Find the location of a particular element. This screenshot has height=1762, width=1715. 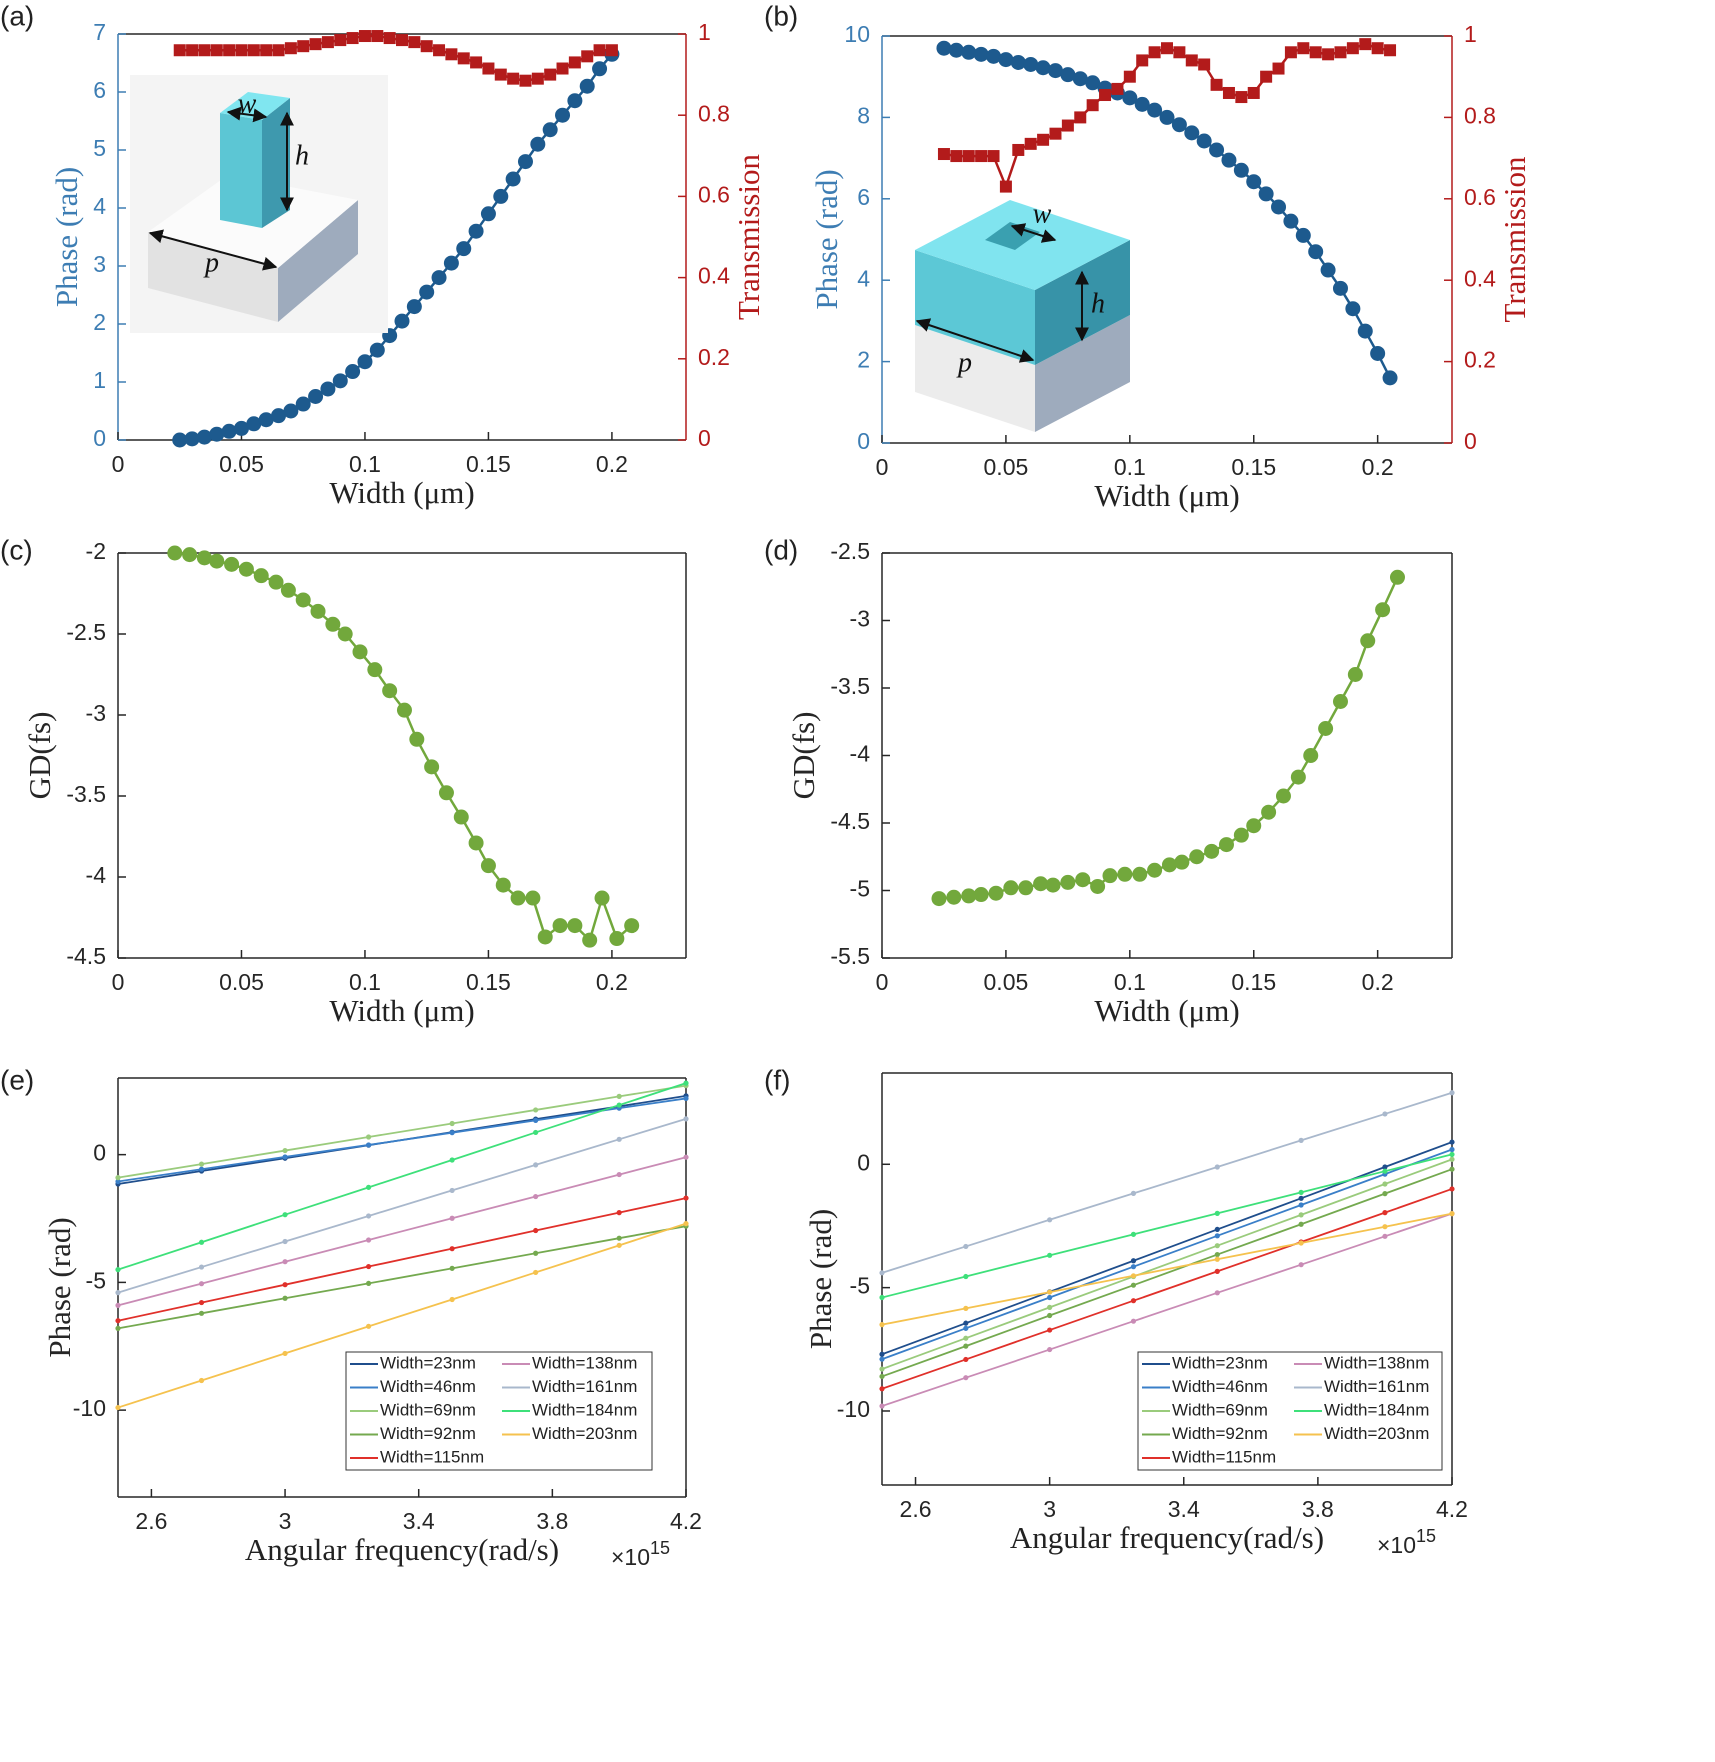

x-tick-label: 3.4 is located at coordinates (419, 1521).